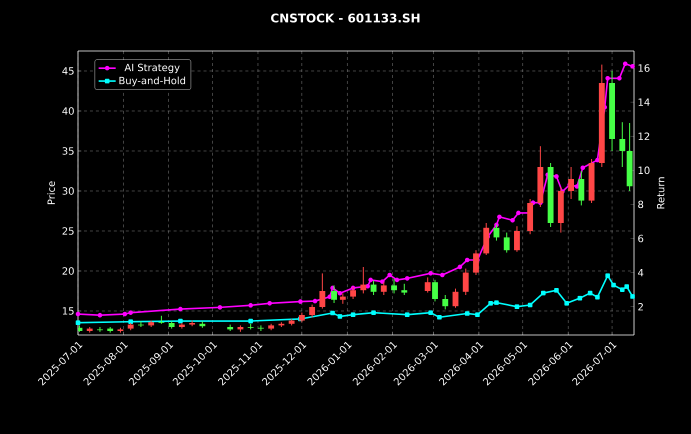 Image resolution: width=691 pixels, height=434 pixels. Describe the element at coordinates (644, 136) in the screenshot. I see `y2-tick-label: 12` at that location.